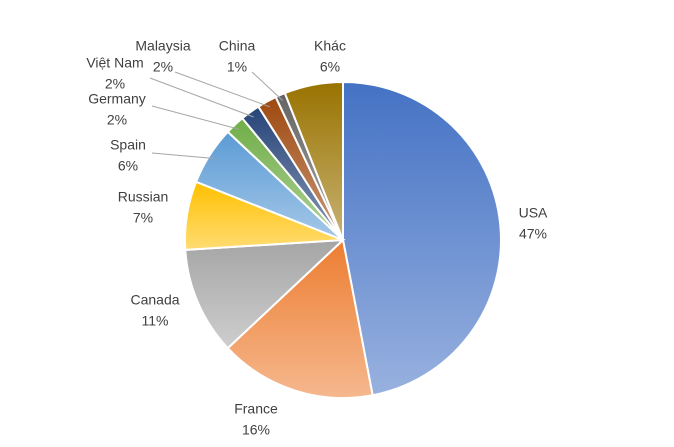  I want to click on category-label: Spain, so click(128, 145).